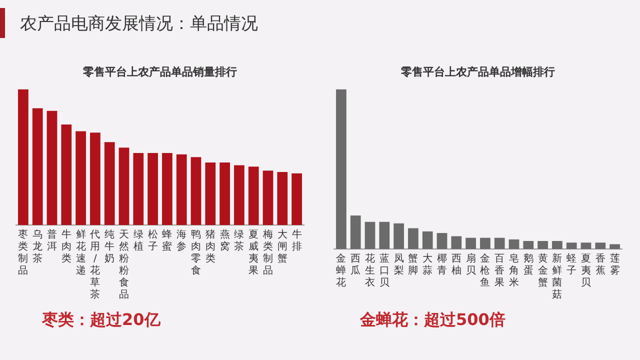 The width and height of the screenshot is (640, 360). Describe the element at coordinates (282, 246) in the screenshot. I see `x-tick-label: 大闸蟹` at that location.